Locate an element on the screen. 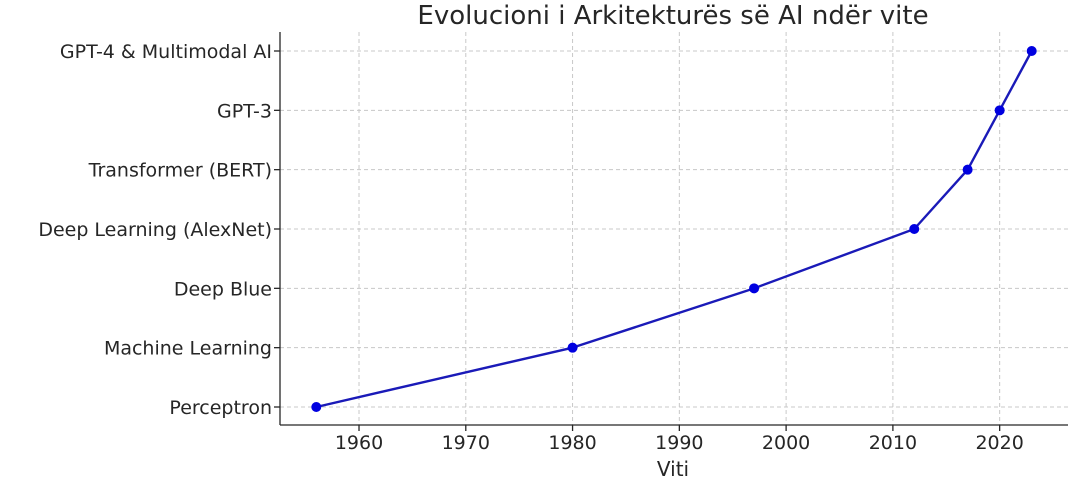 Image resolution: width=1080 pixels, height=493 pixels. x-tick-label: 2020 is located at coordinates (999, 443).